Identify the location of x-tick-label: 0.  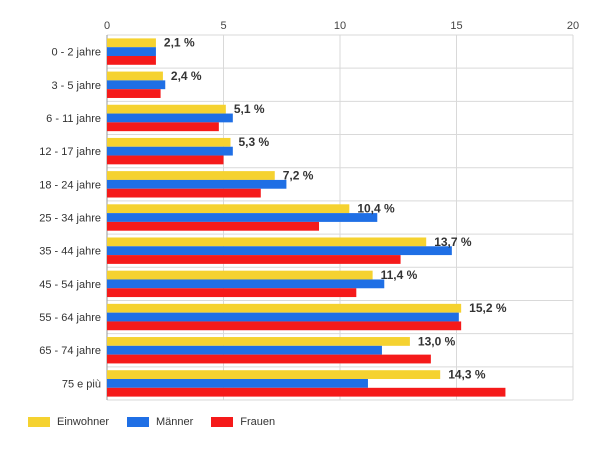
(107, 26).